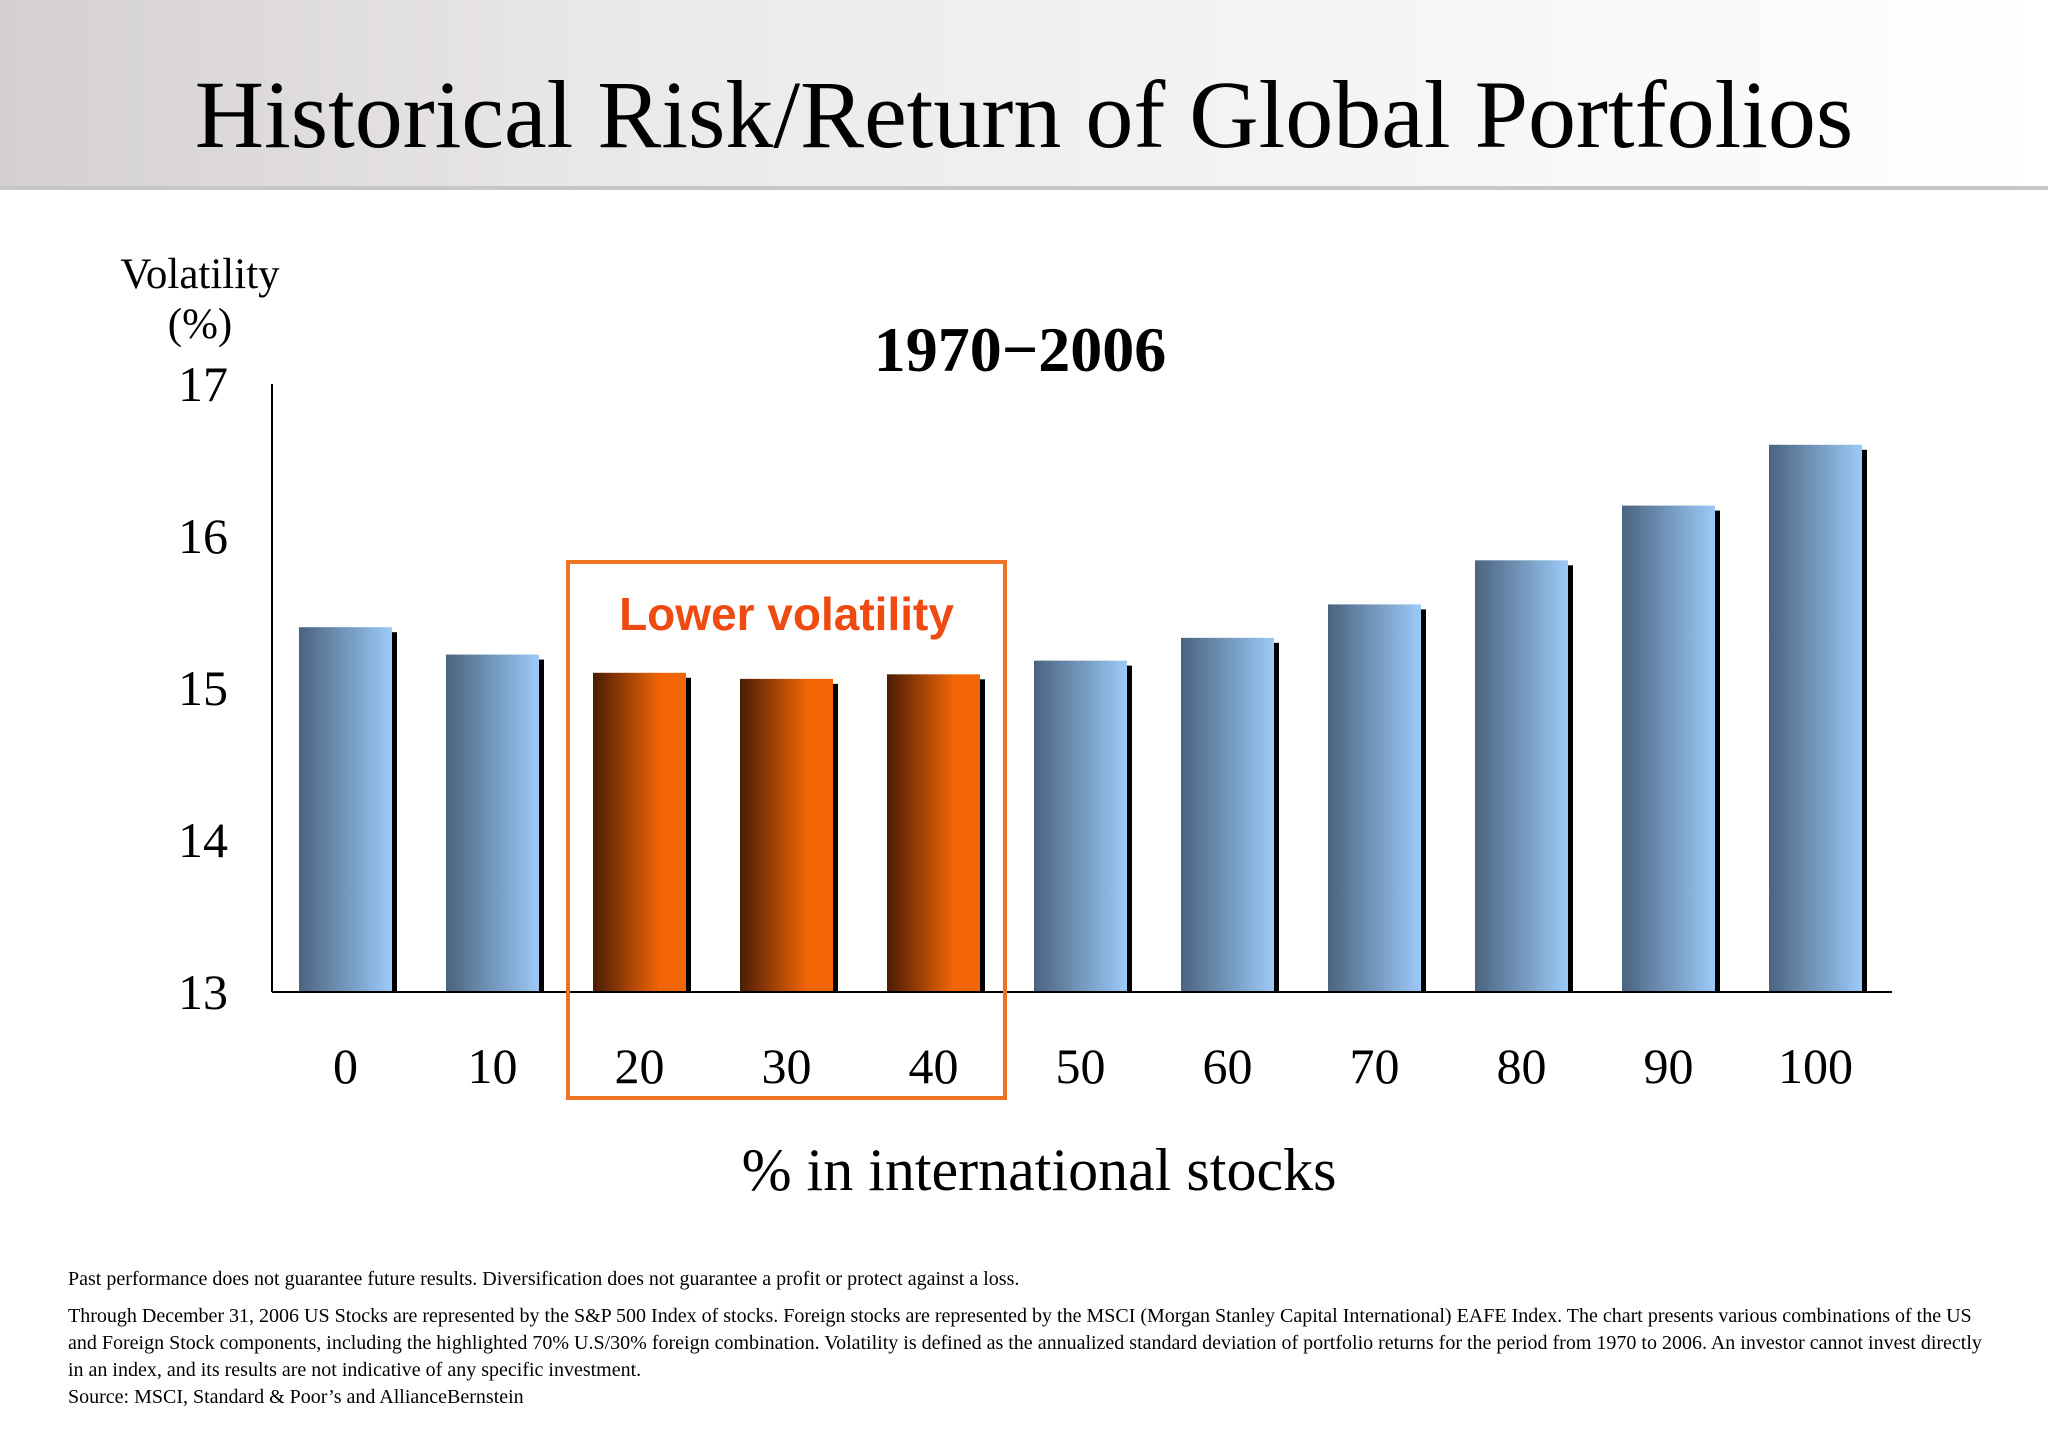  I want to click on highlight-box, so click(786, 830).